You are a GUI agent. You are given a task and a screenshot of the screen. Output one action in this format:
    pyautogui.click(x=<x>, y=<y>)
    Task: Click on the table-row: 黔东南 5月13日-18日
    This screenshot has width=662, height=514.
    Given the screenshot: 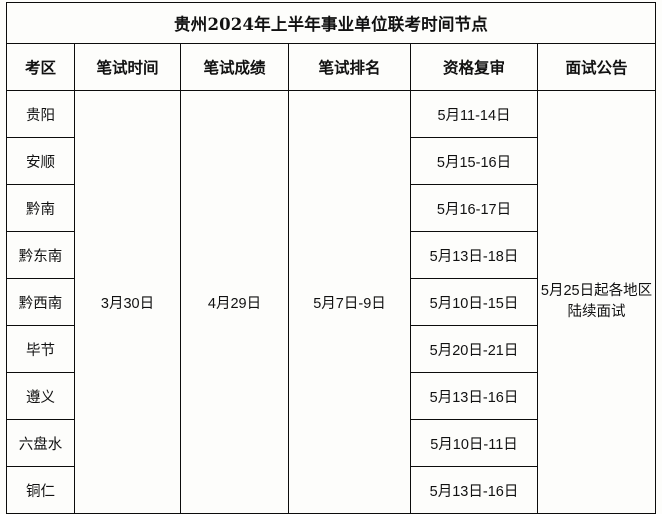 What is the action you would take?
    pyautogui.click(x=331, y=255)
    